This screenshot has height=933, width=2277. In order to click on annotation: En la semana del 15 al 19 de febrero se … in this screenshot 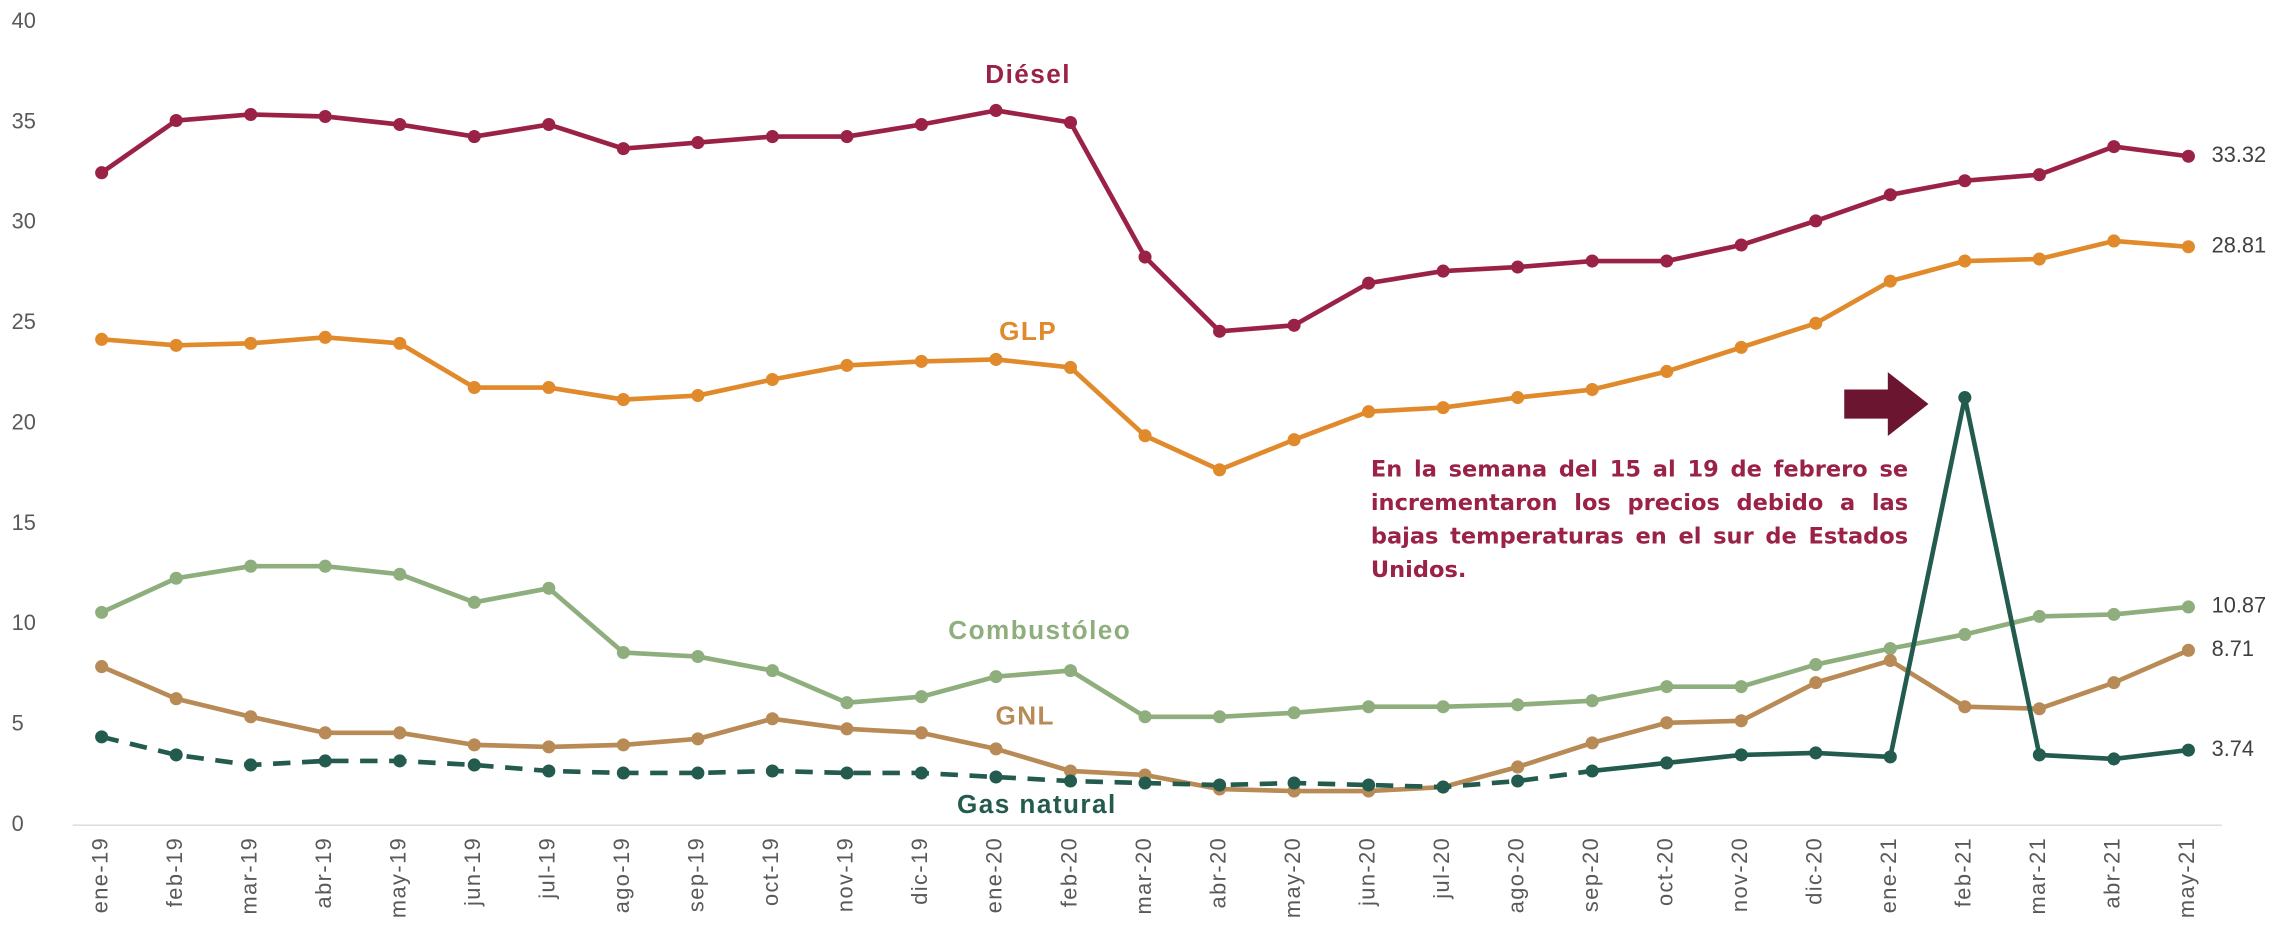, I will do `click(1639, 519)`.